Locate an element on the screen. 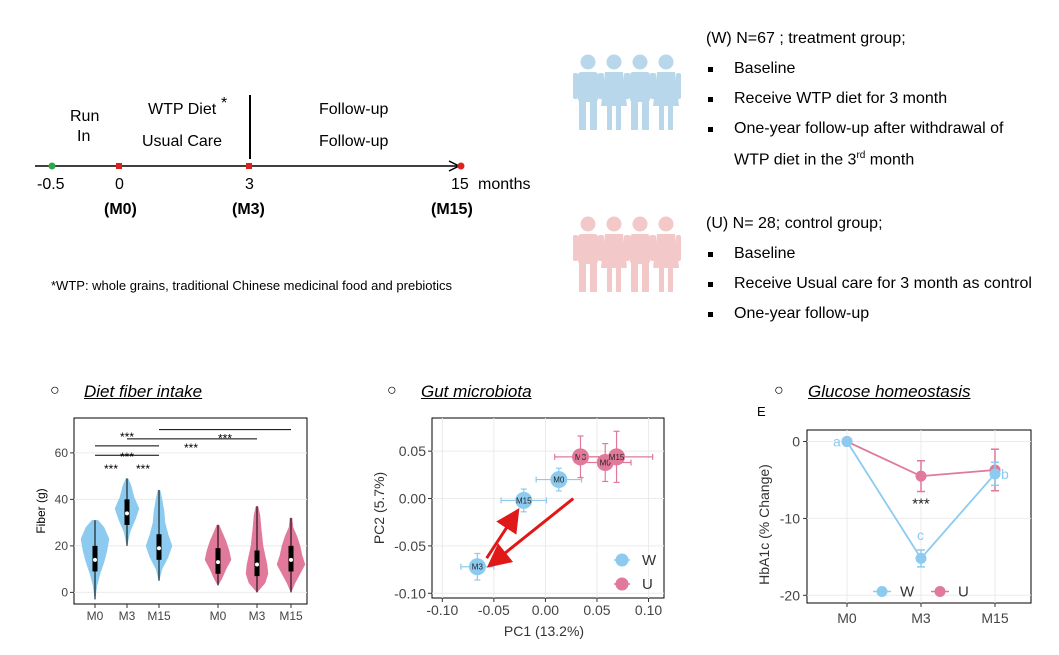 The width and height of the screenshot is (1059, 655). x-axis-title: PC1 (13.2%) is located at coordinates (544, 631).